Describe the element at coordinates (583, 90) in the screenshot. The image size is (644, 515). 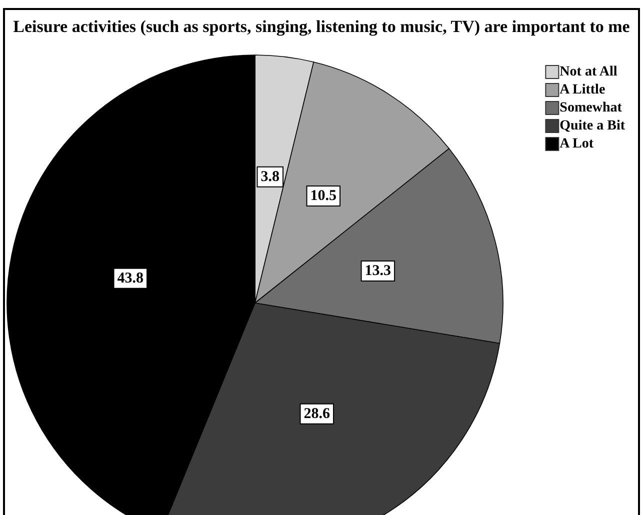
I see `legend-label: A Little` at that location.